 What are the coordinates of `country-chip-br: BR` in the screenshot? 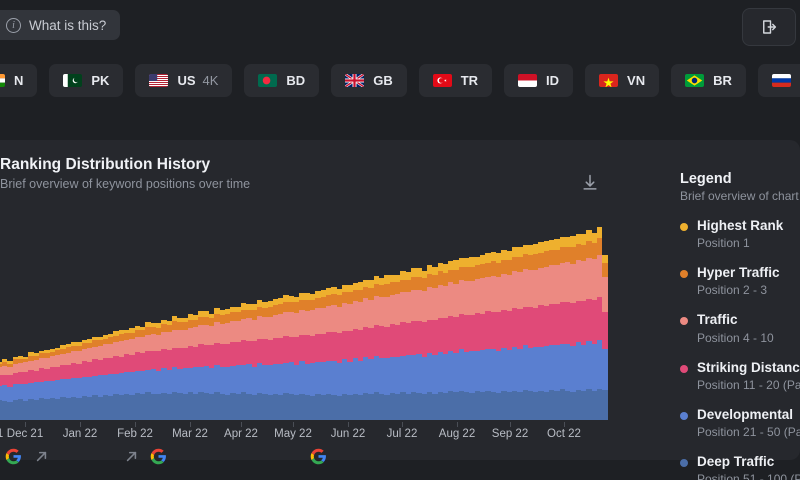 It's located at (708, 80).